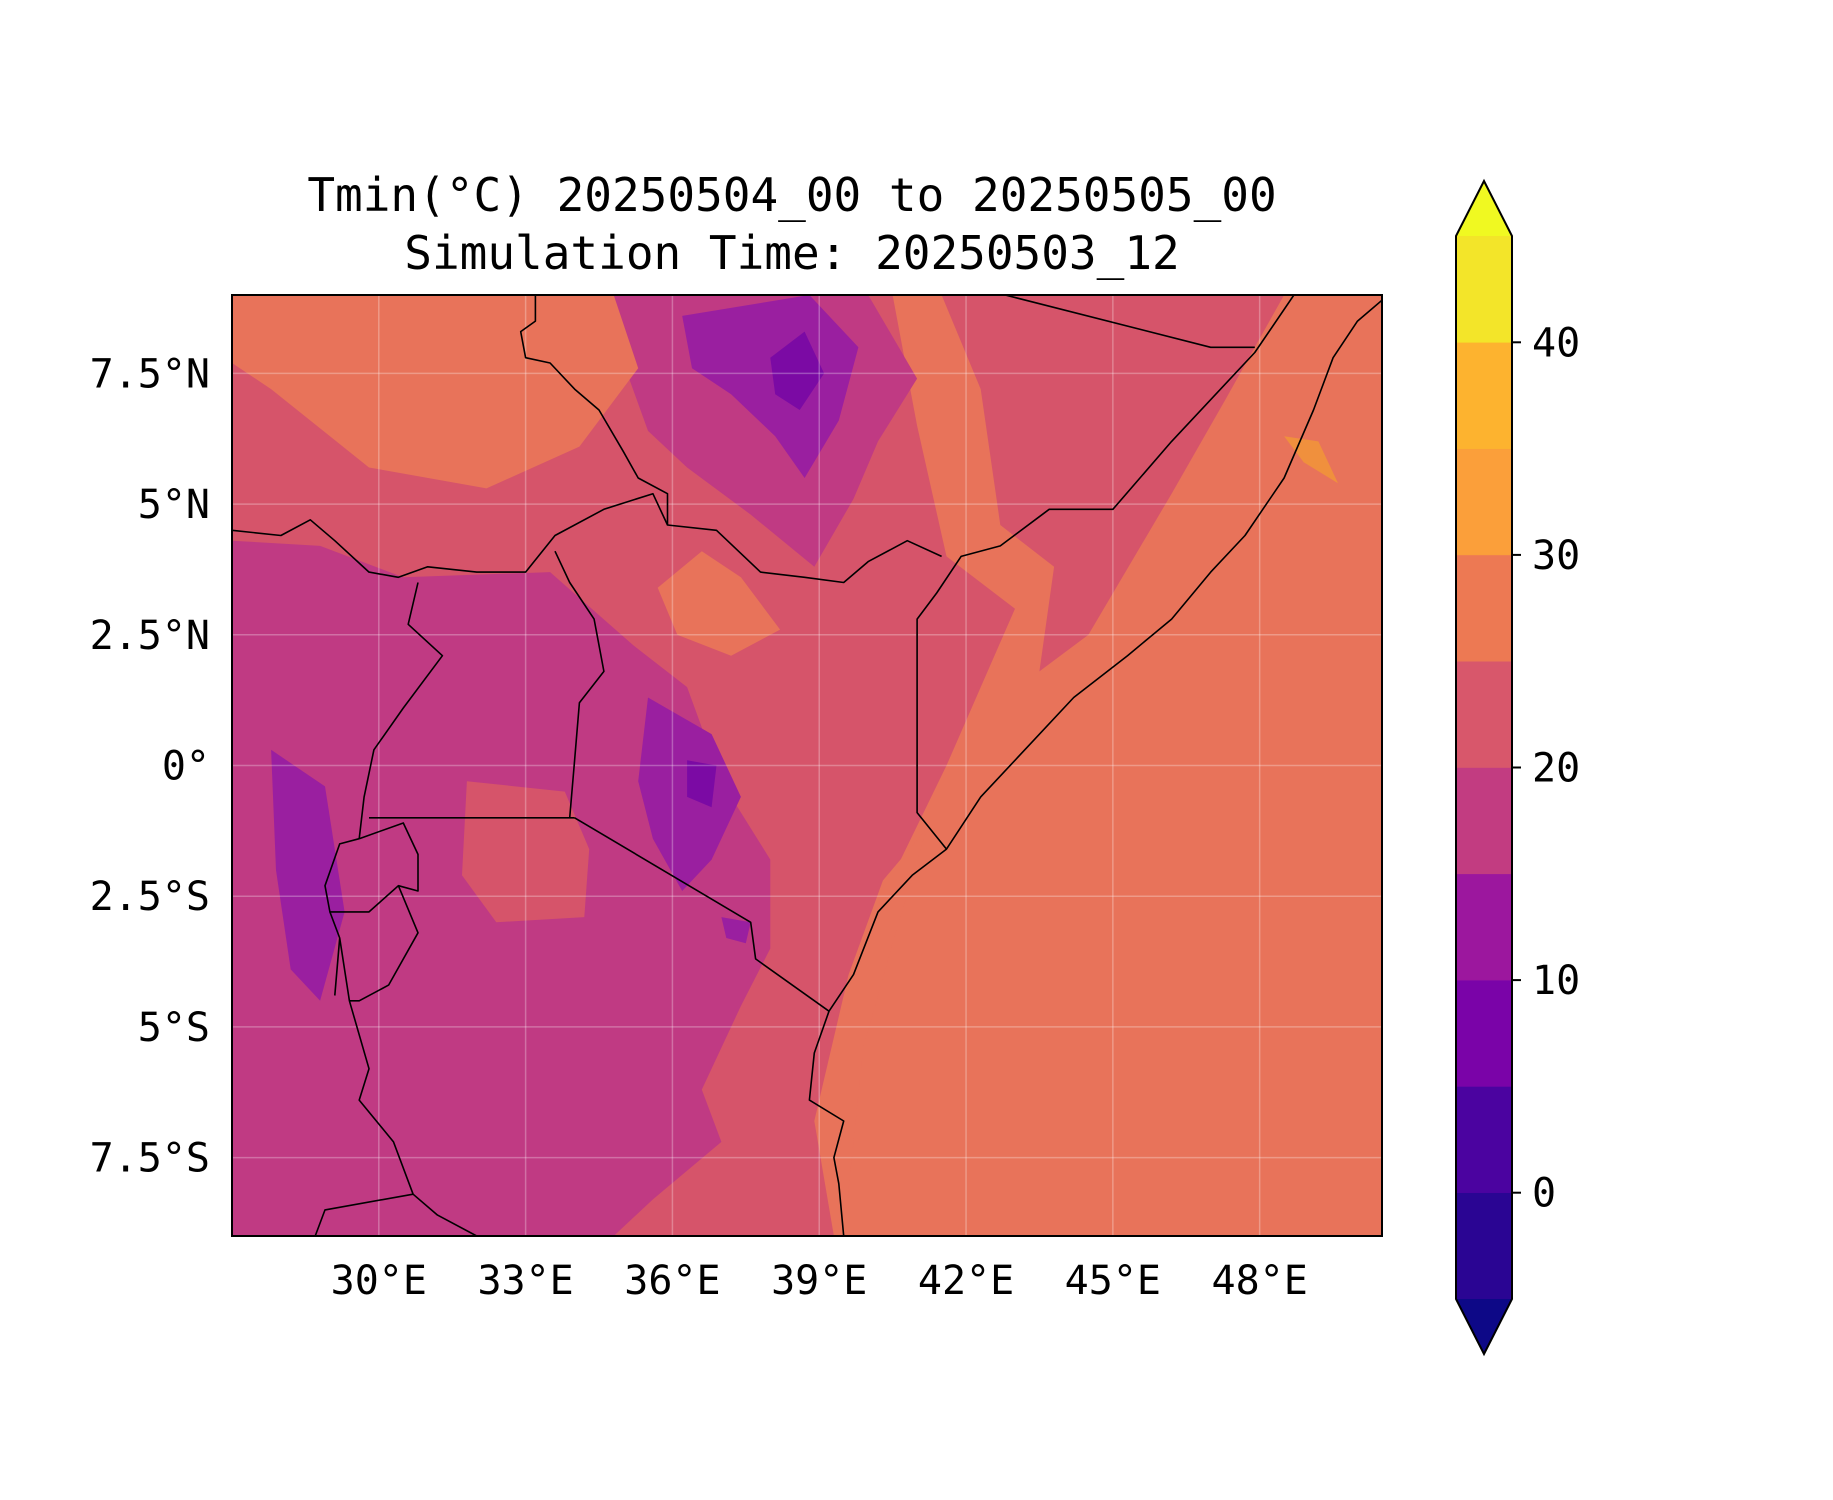 This screenshot has height=1500, width=1833. Describe the element at coordinates (335, 953) in the screenshot. I see `border-lake-tanganyika-west` at that location.